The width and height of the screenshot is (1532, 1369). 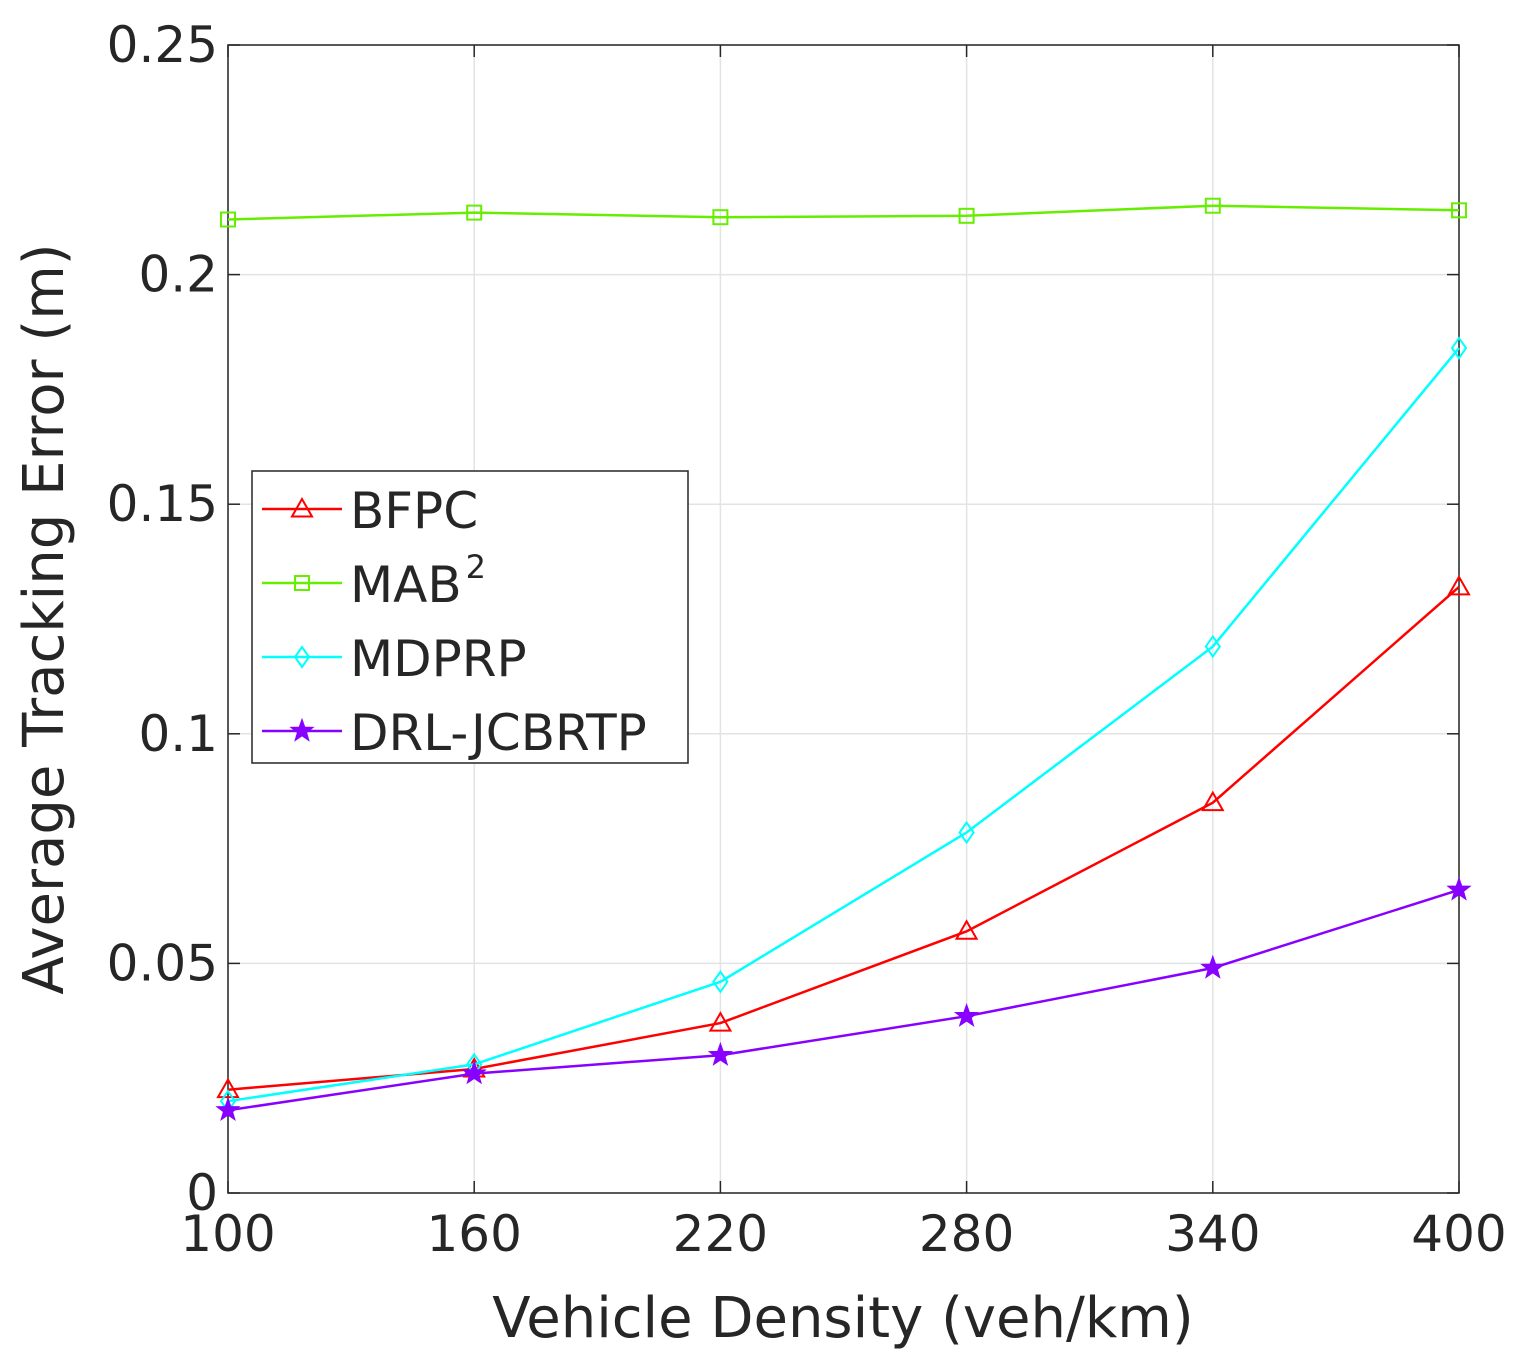 I want to click on x-tick-label: 160, so click(x=473, y=1234).